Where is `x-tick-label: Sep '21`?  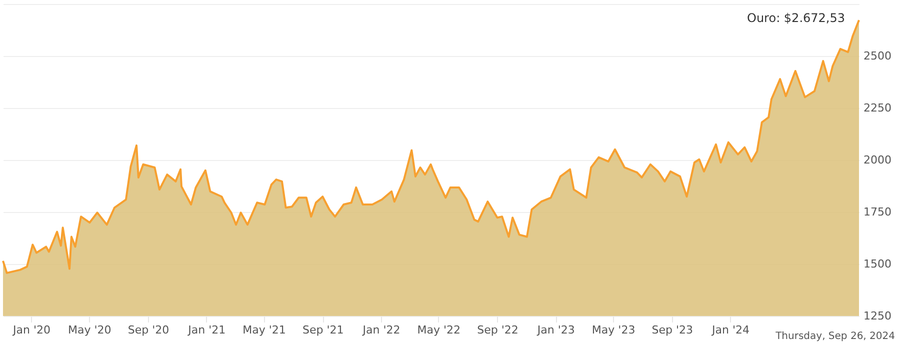
x-tick-label: Sep '21 is located at coordinates (323, 330).